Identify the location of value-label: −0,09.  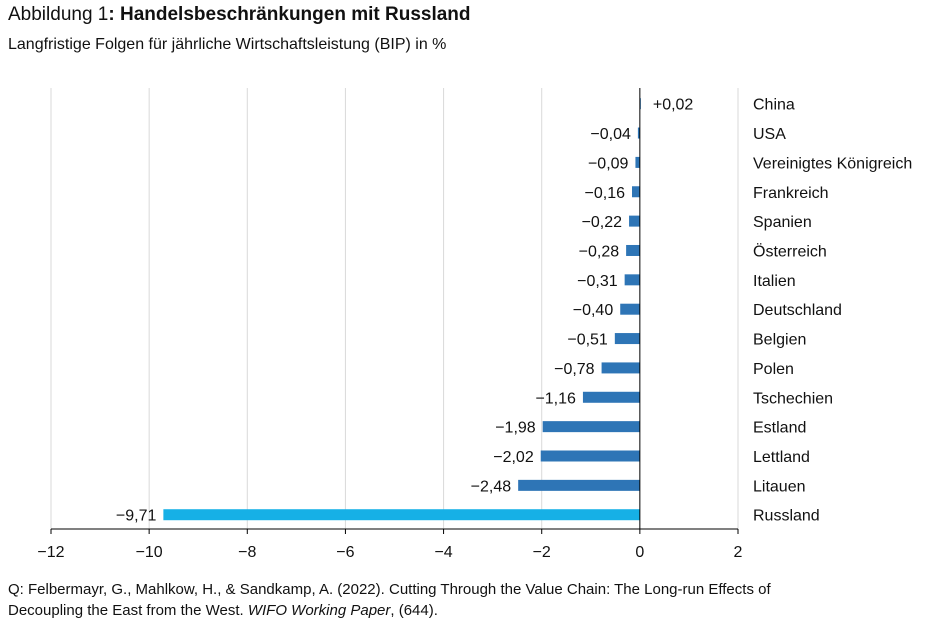
(608, 163).